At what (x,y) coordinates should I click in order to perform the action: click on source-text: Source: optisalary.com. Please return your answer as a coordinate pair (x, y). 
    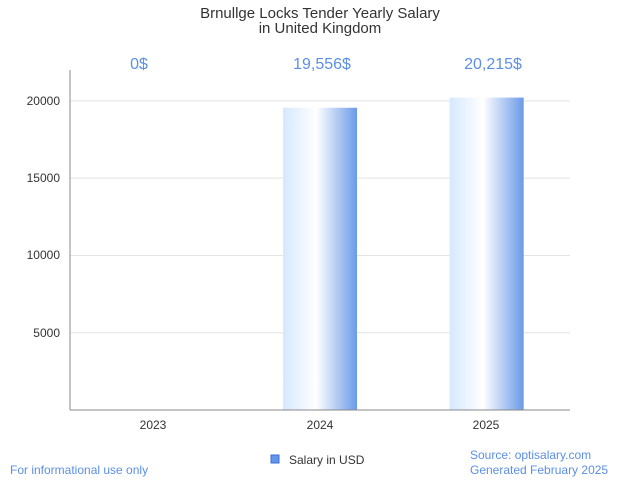
    Looking at the image, I should click on (530, 455).